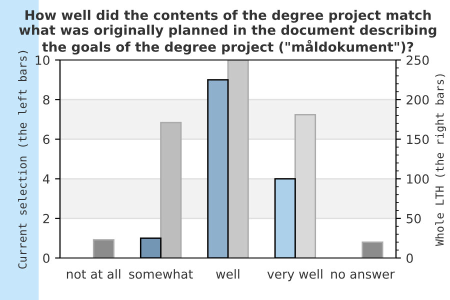 This screenshot has height=300, width=450. I want to click on y2-tick-label: 50, so click(413, 219).